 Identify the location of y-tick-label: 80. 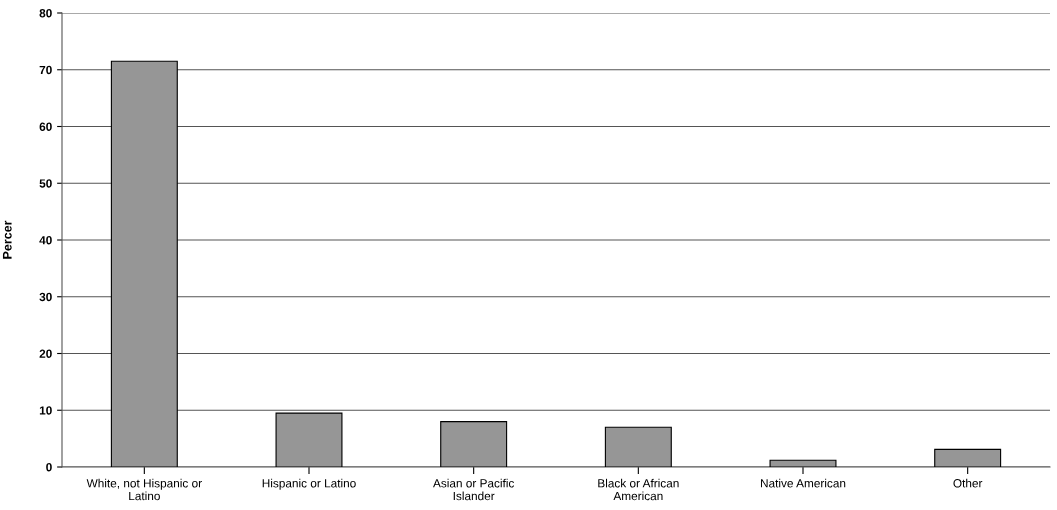
(45, 13).